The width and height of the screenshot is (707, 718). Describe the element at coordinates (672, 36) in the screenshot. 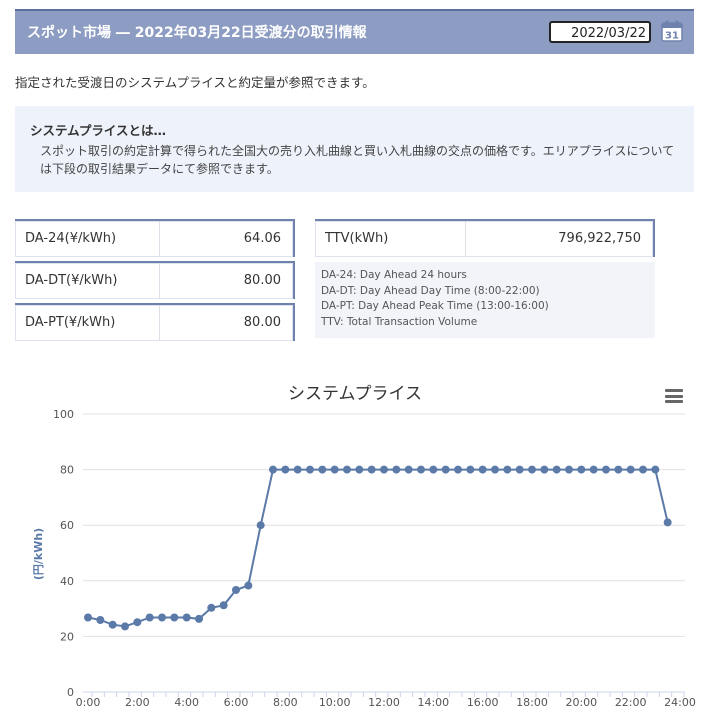

I see `calendar-day-text: 31` at that location.